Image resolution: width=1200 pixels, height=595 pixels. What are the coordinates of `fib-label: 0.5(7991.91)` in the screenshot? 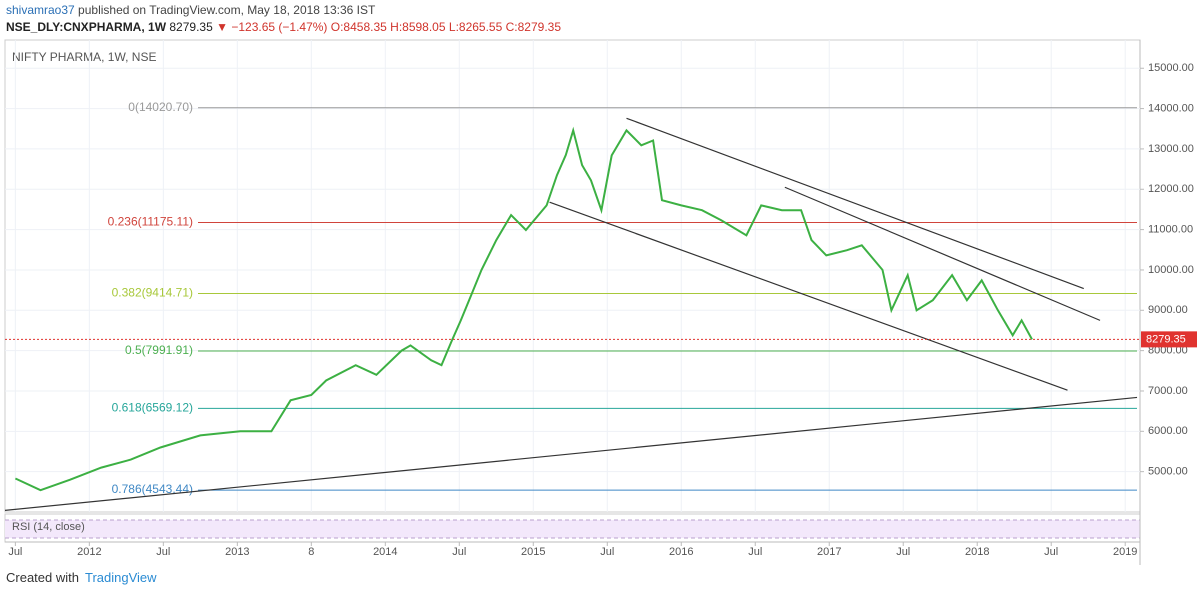 It's located at (159, 350).